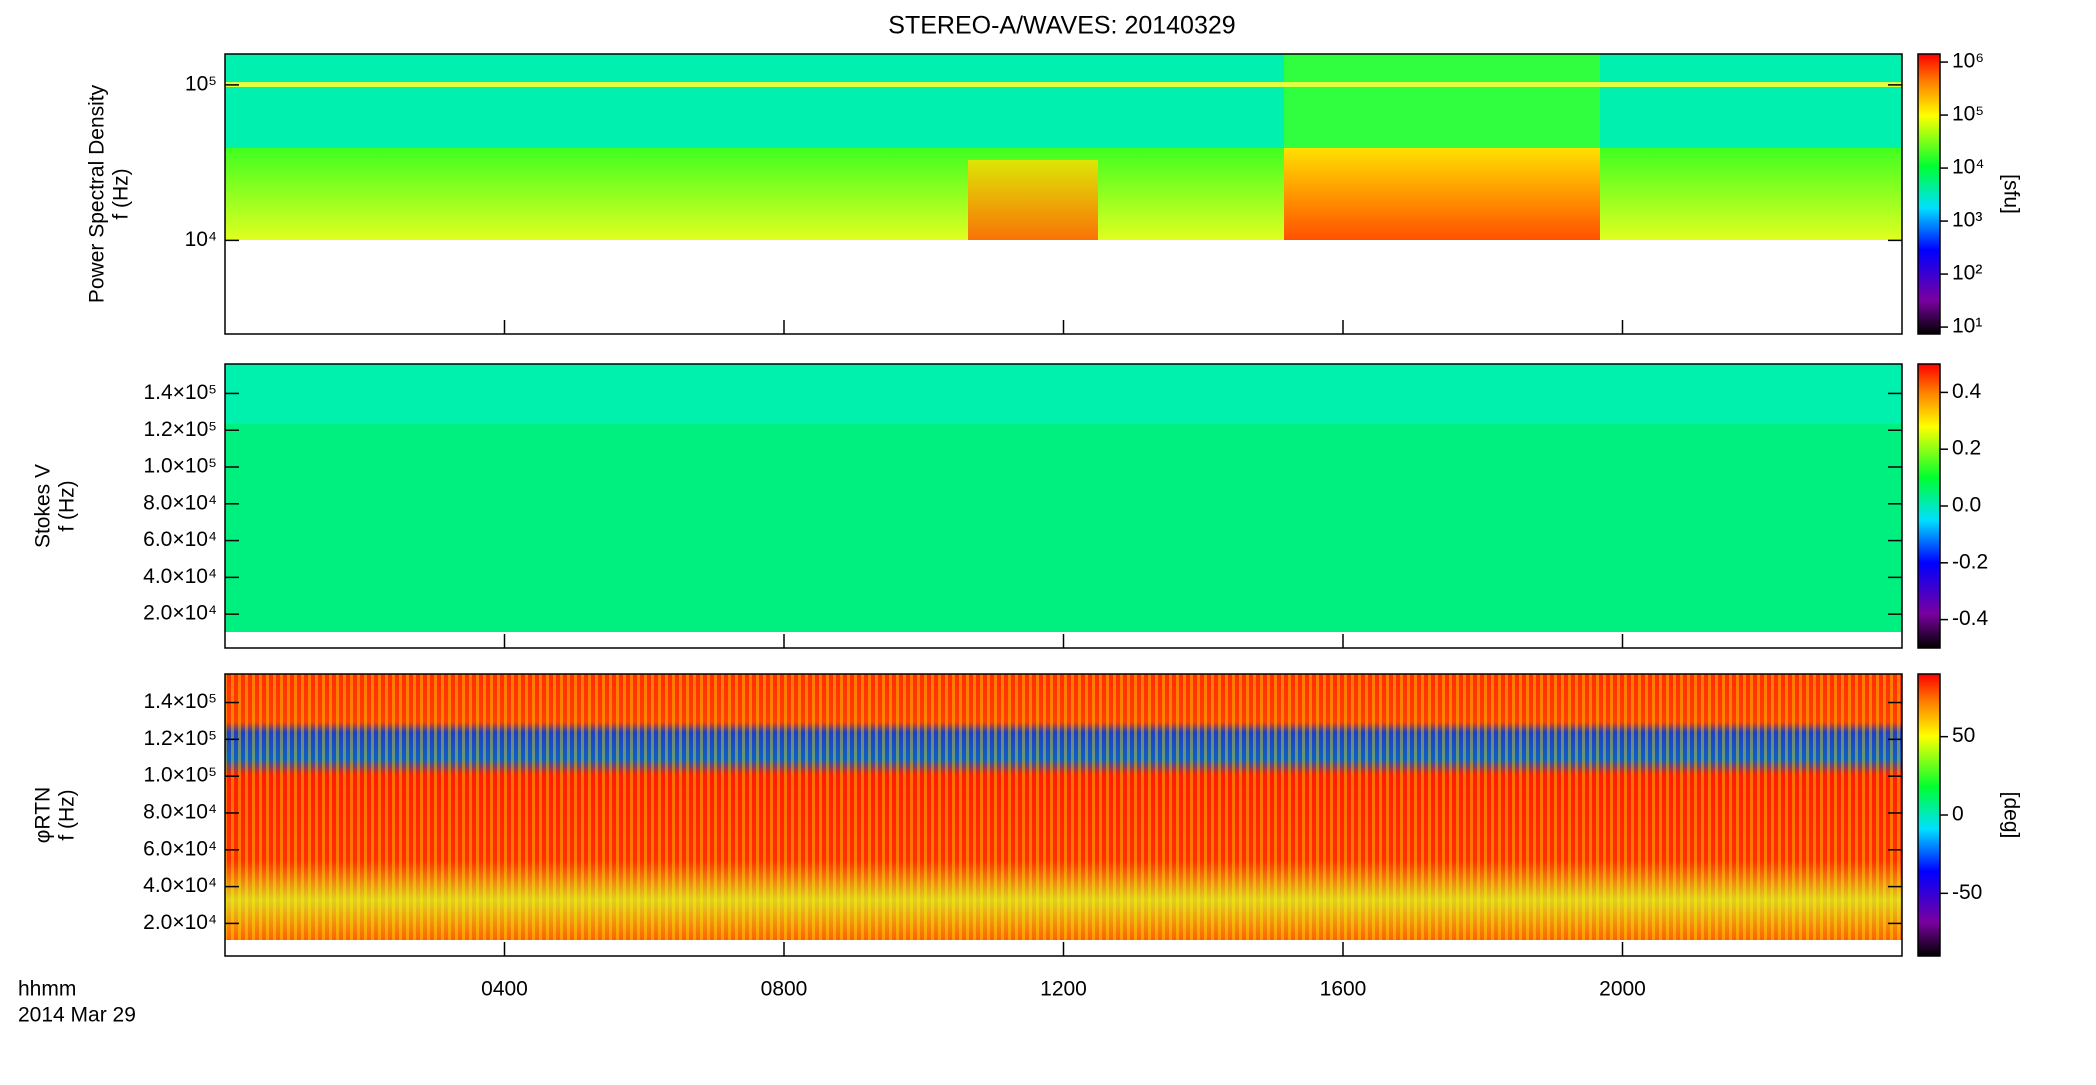 The width and height of the screenshot is (2096, 1085). Describe the element at coordinates (47, 989) in the screenshot. I see `x-axis-label: hhmm` at that location.